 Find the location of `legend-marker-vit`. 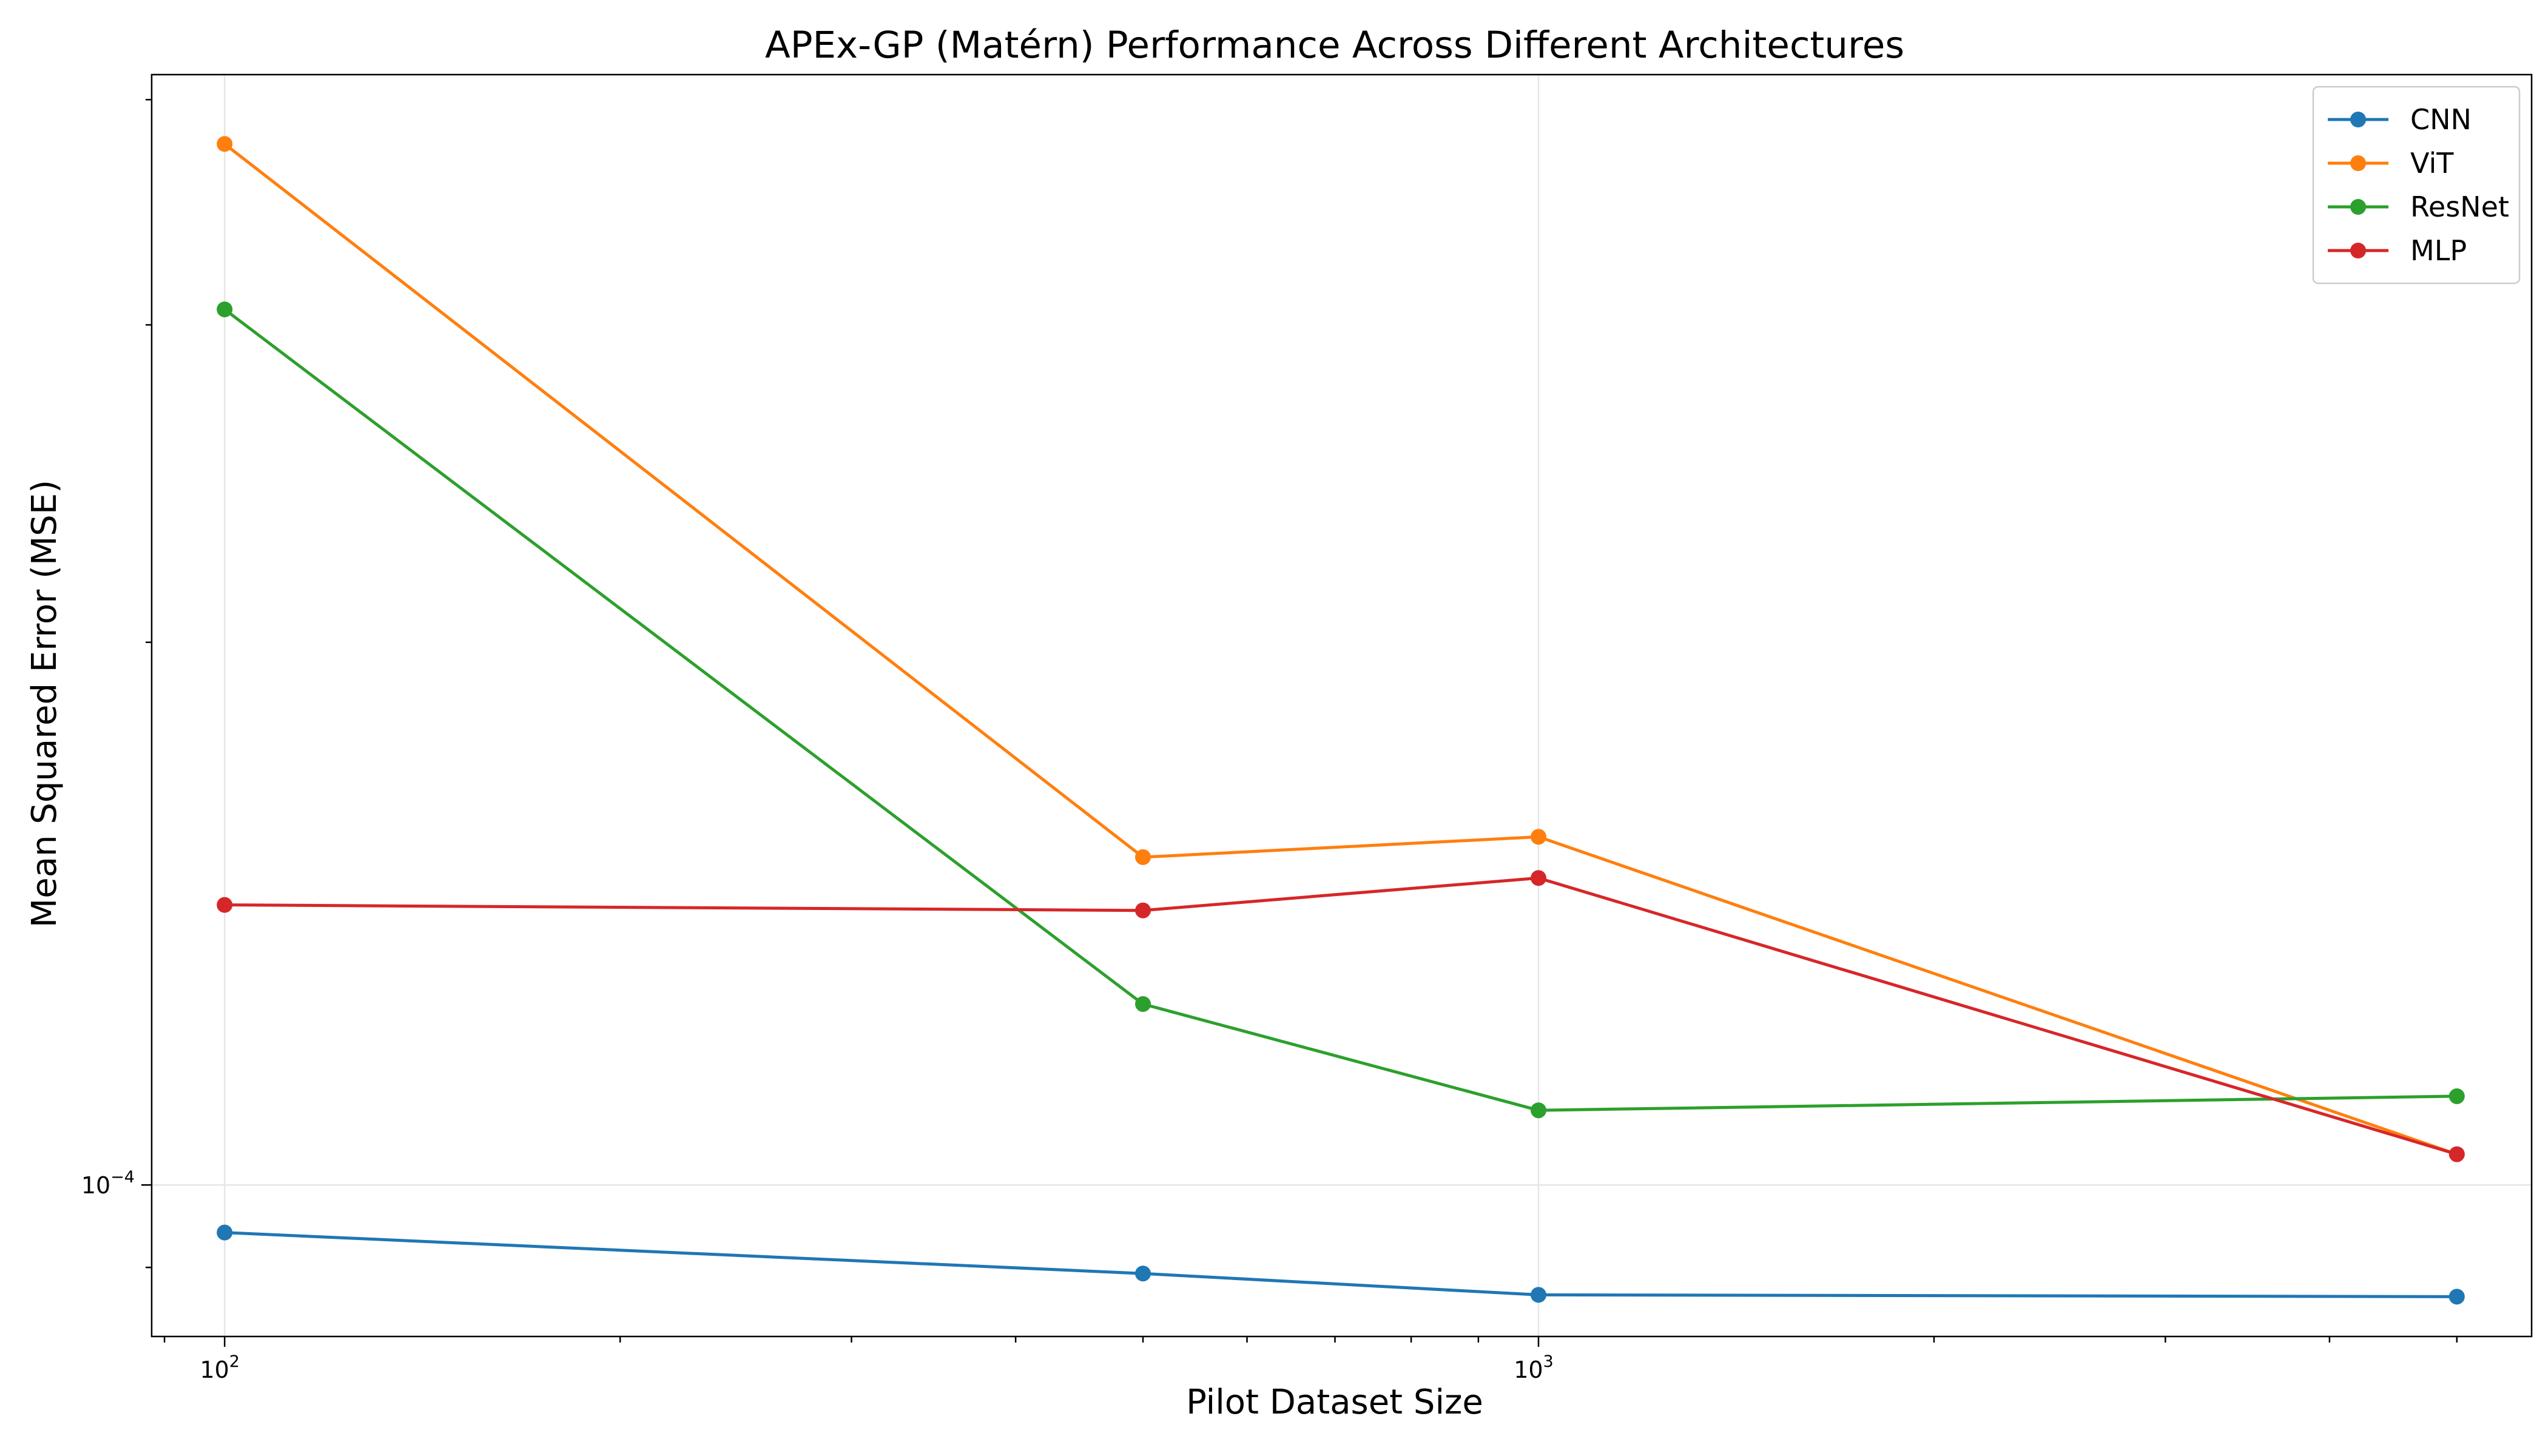

legend-marker-vit is located at coordinates (2358, 163).